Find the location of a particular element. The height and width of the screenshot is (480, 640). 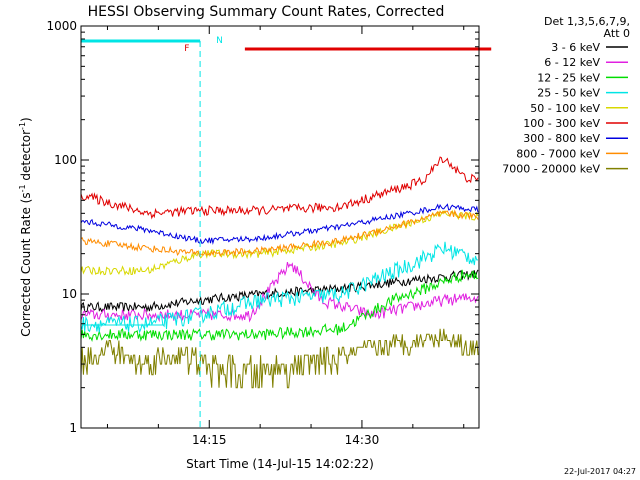

legend-label: 12 - 25 keV is located at coordinates (568, 77).